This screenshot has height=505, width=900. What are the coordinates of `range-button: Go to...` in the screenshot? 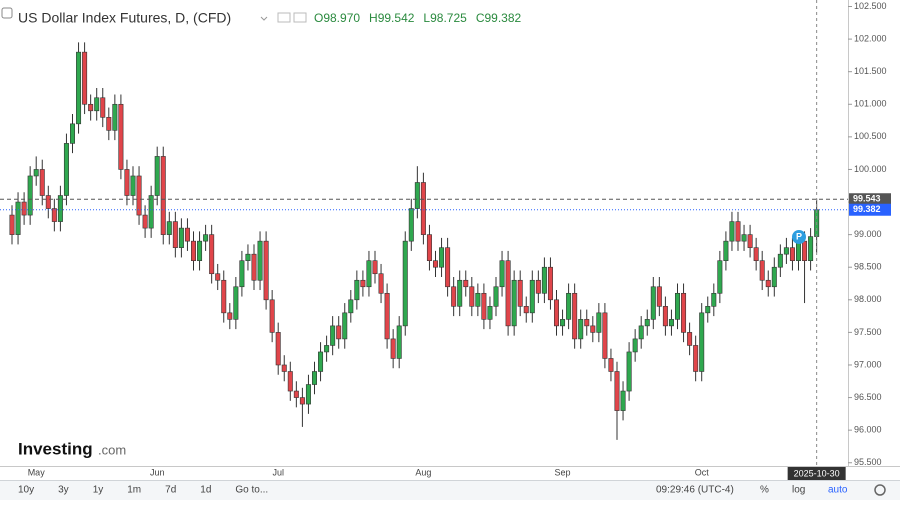 It's located at (251, 490).